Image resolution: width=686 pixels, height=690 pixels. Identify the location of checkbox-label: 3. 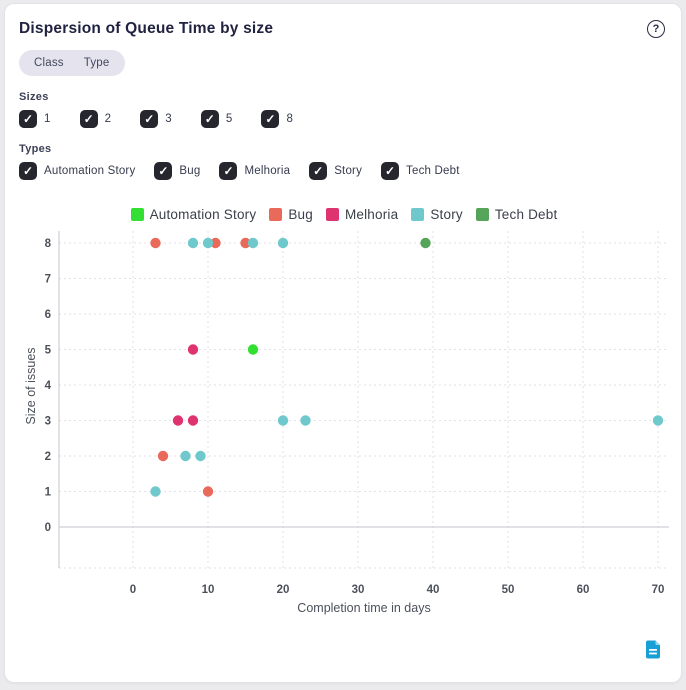
(168, 119).